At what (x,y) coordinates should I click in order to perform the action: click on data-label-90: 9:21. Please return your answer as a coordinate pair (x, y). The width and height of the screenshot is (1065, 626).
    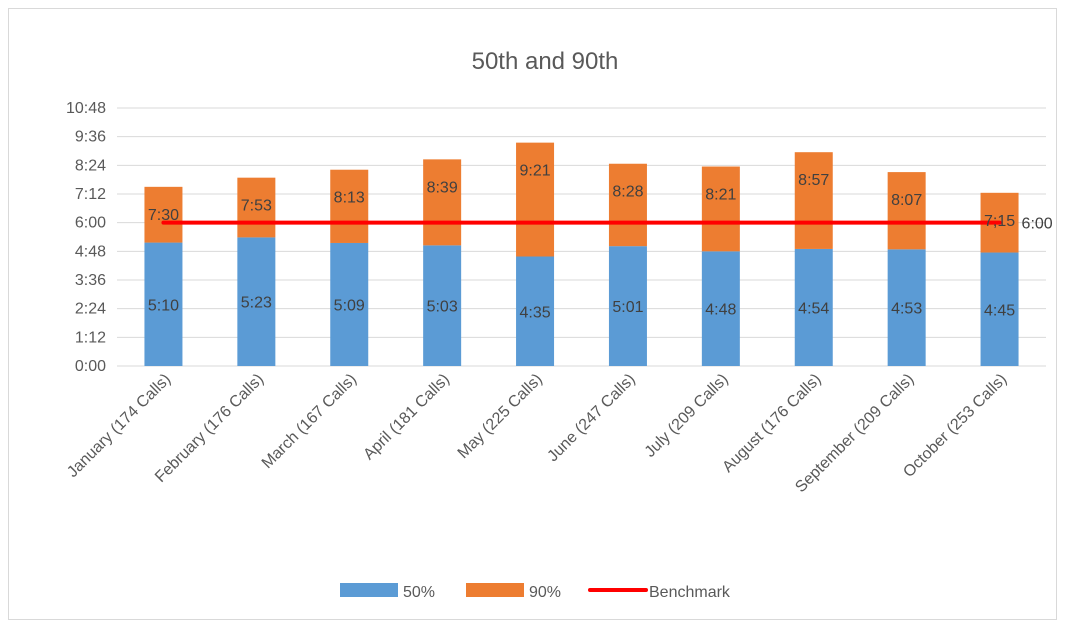
    Looking at the image, I should click on (534, 171).